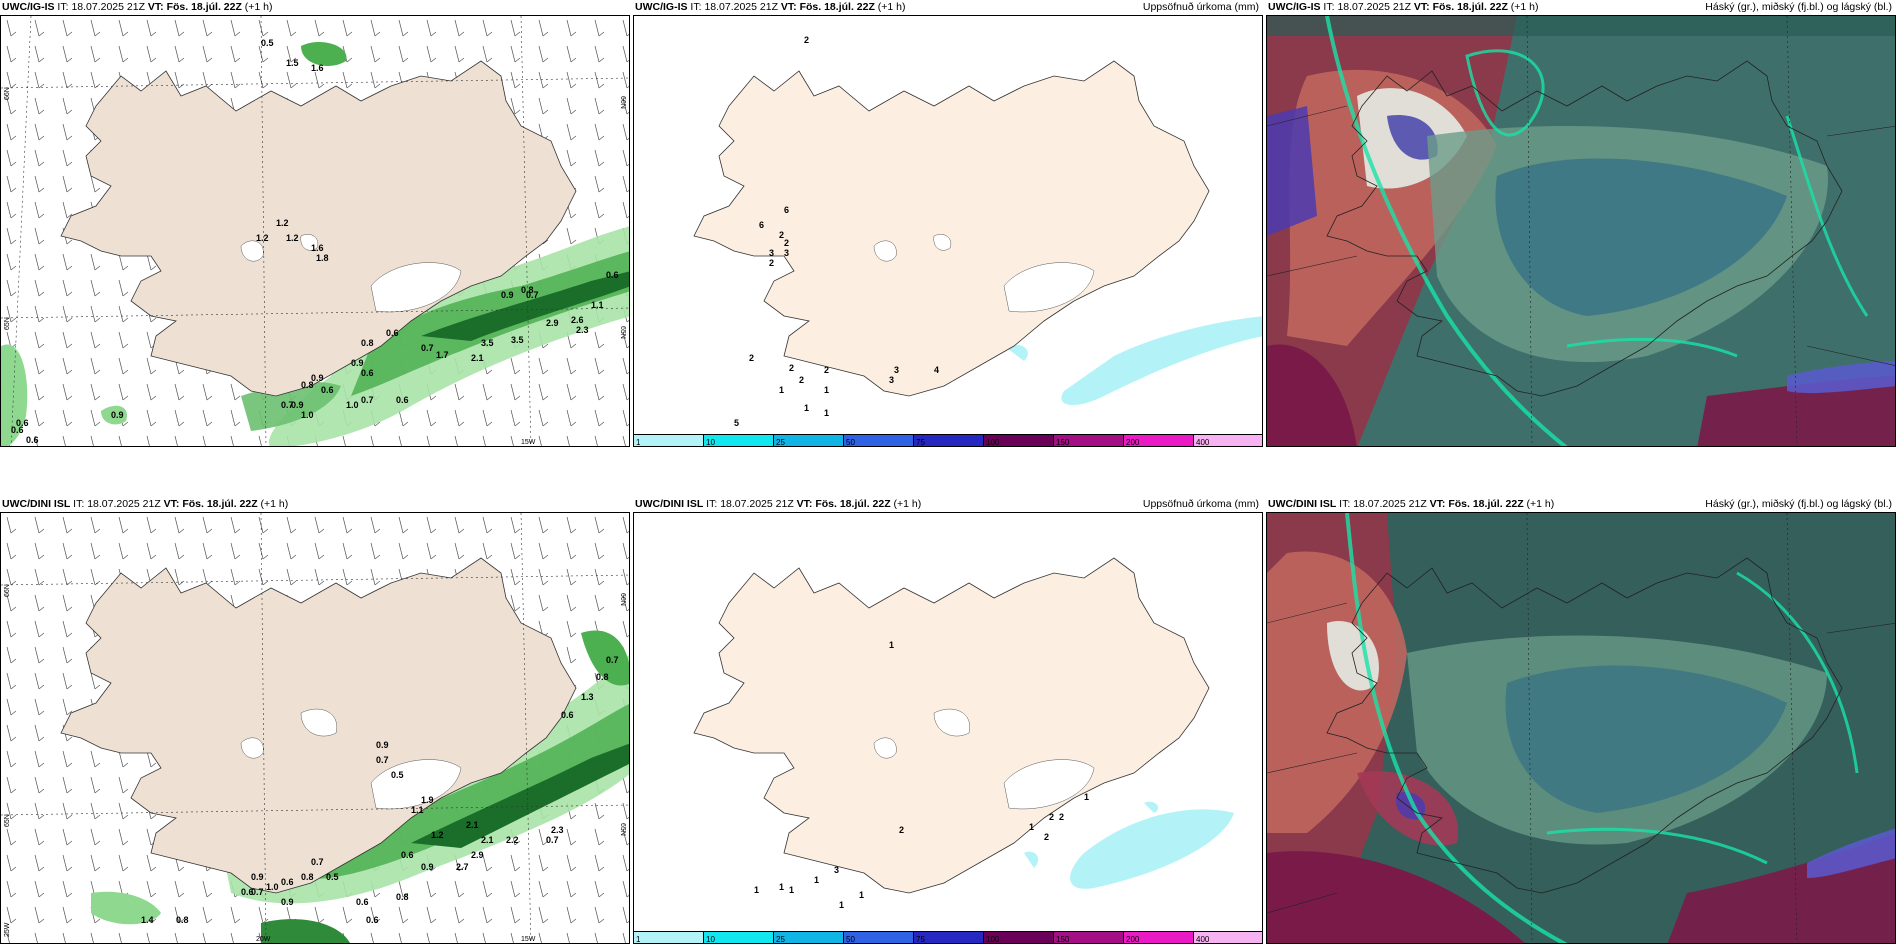  I want to click on iceland-land, so click(951, 228).